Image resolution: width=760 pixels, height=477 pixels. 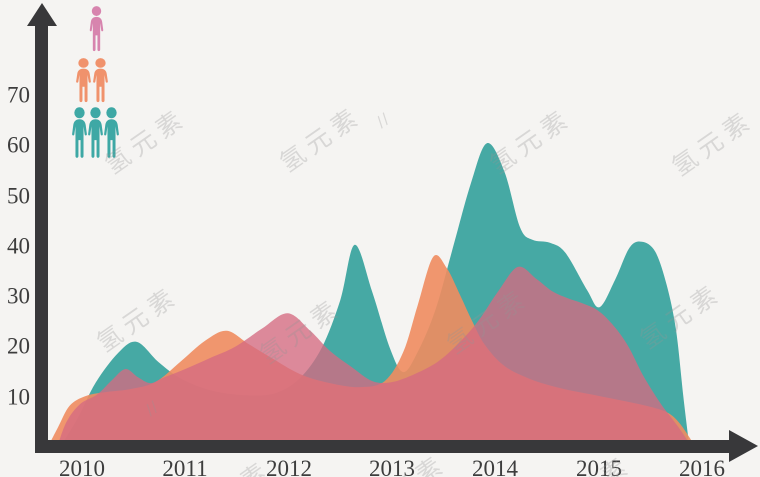 What do you see at coordinates (383, 446) in the screenshot?
I see `x-axis-line` at bounding box center [383, 446].